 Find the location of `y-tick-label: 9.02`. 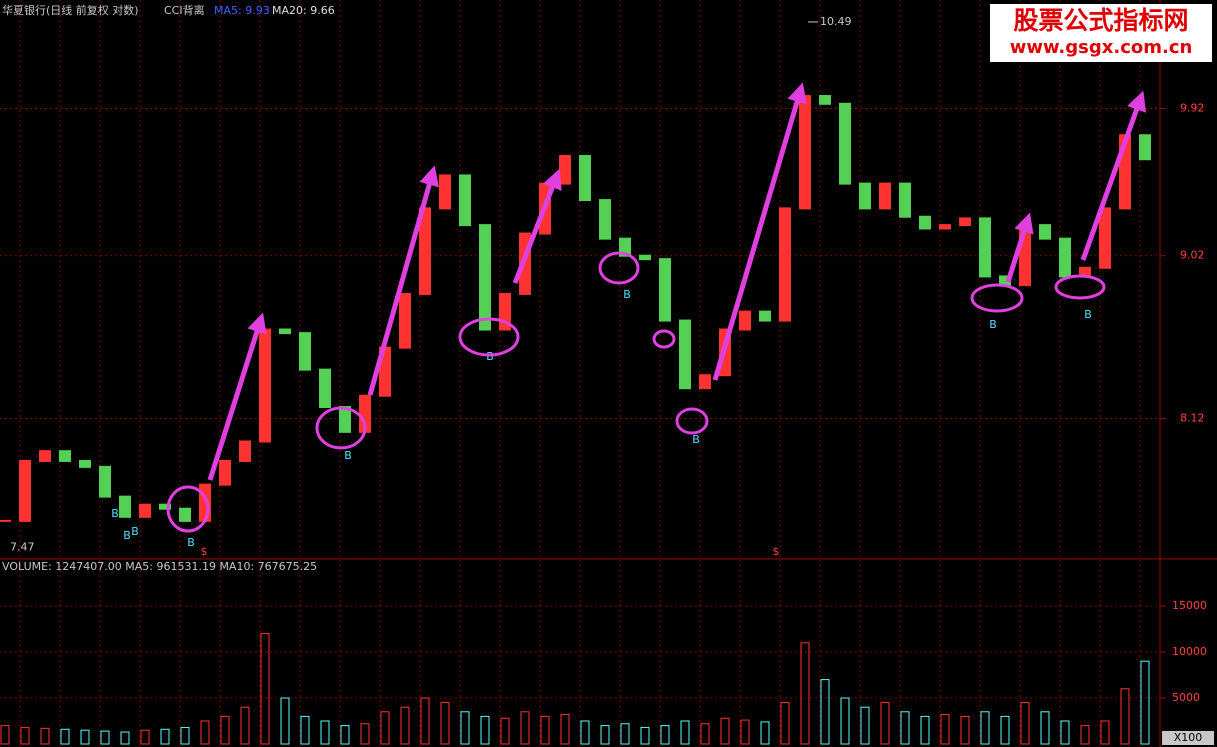

y-tick-label: 9.02 is located at coordinates (1192, 255).